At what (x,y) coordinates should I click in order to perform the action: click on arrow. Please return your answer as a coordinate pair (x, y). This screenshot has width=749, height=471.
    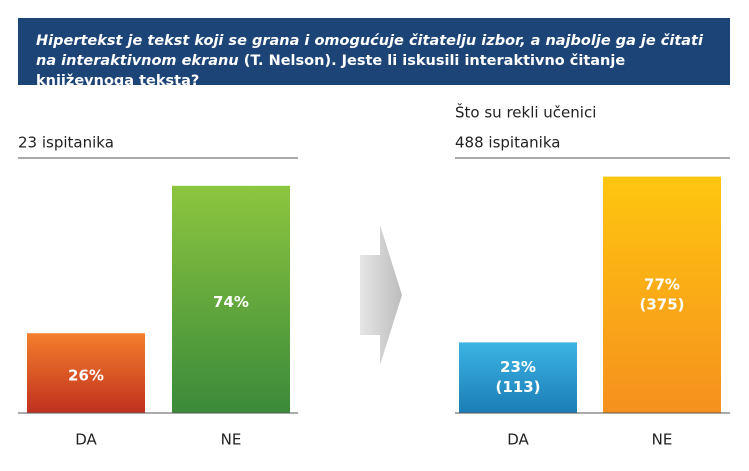
    Looking at the image, I should click on (381, 295).